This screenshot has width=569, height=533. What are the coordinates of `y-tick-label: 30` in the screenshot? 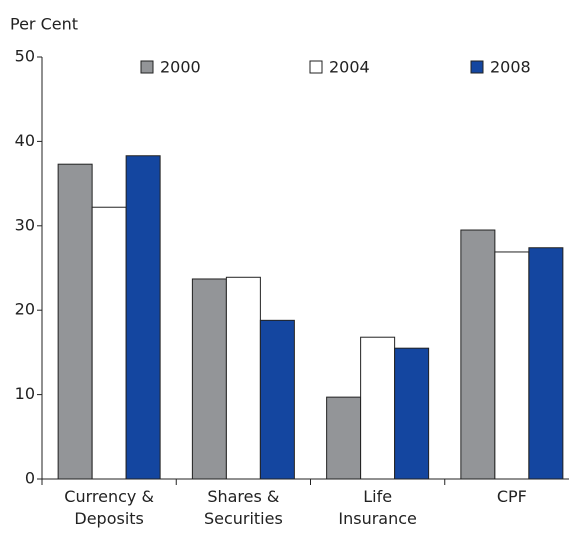 It's located at (25, 224).